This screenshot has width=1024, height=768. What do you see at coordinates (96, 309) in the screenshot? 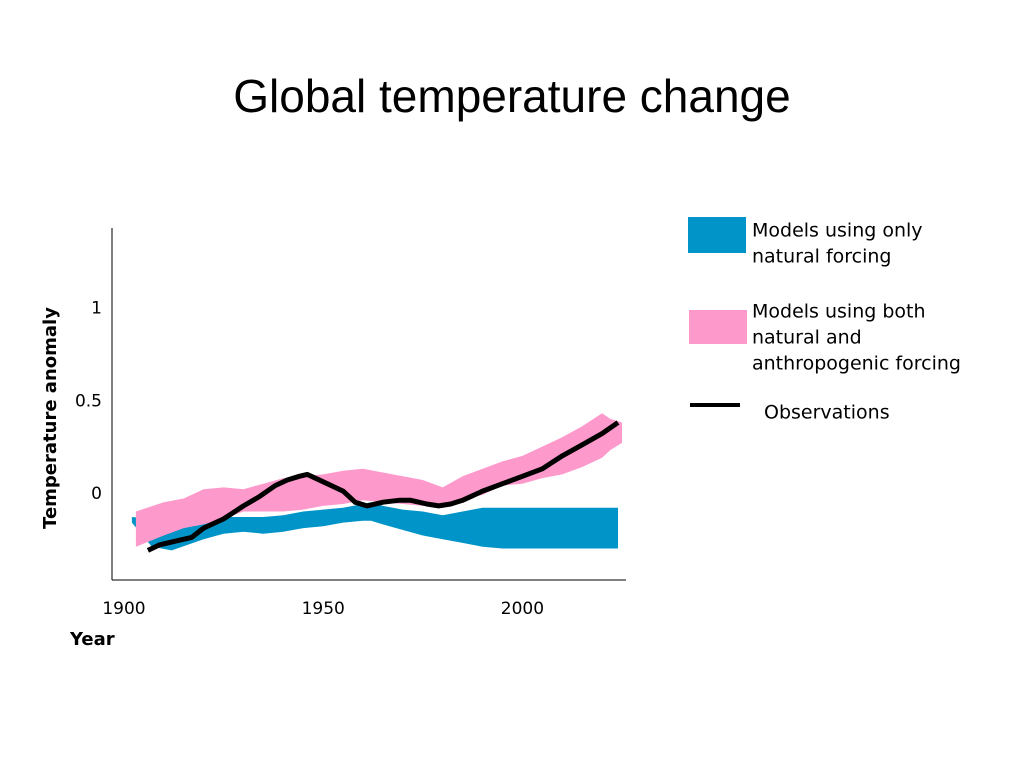
I see `y-tick-label: 1` at bounding box center [96, 309].